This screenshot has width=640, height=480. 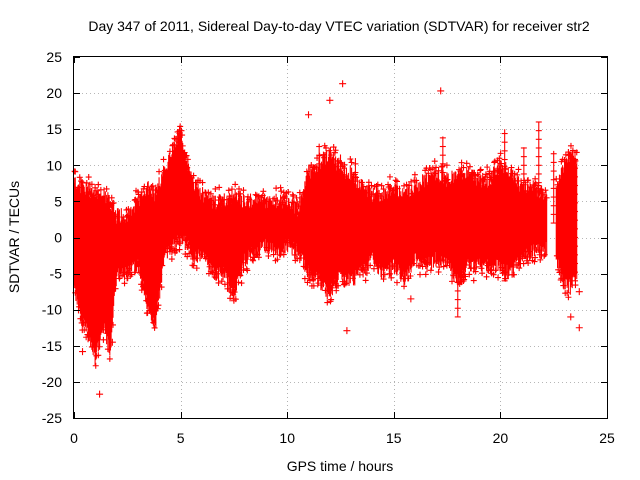 I want to click on x-tick-label: 20, so click(x=501, y=438).